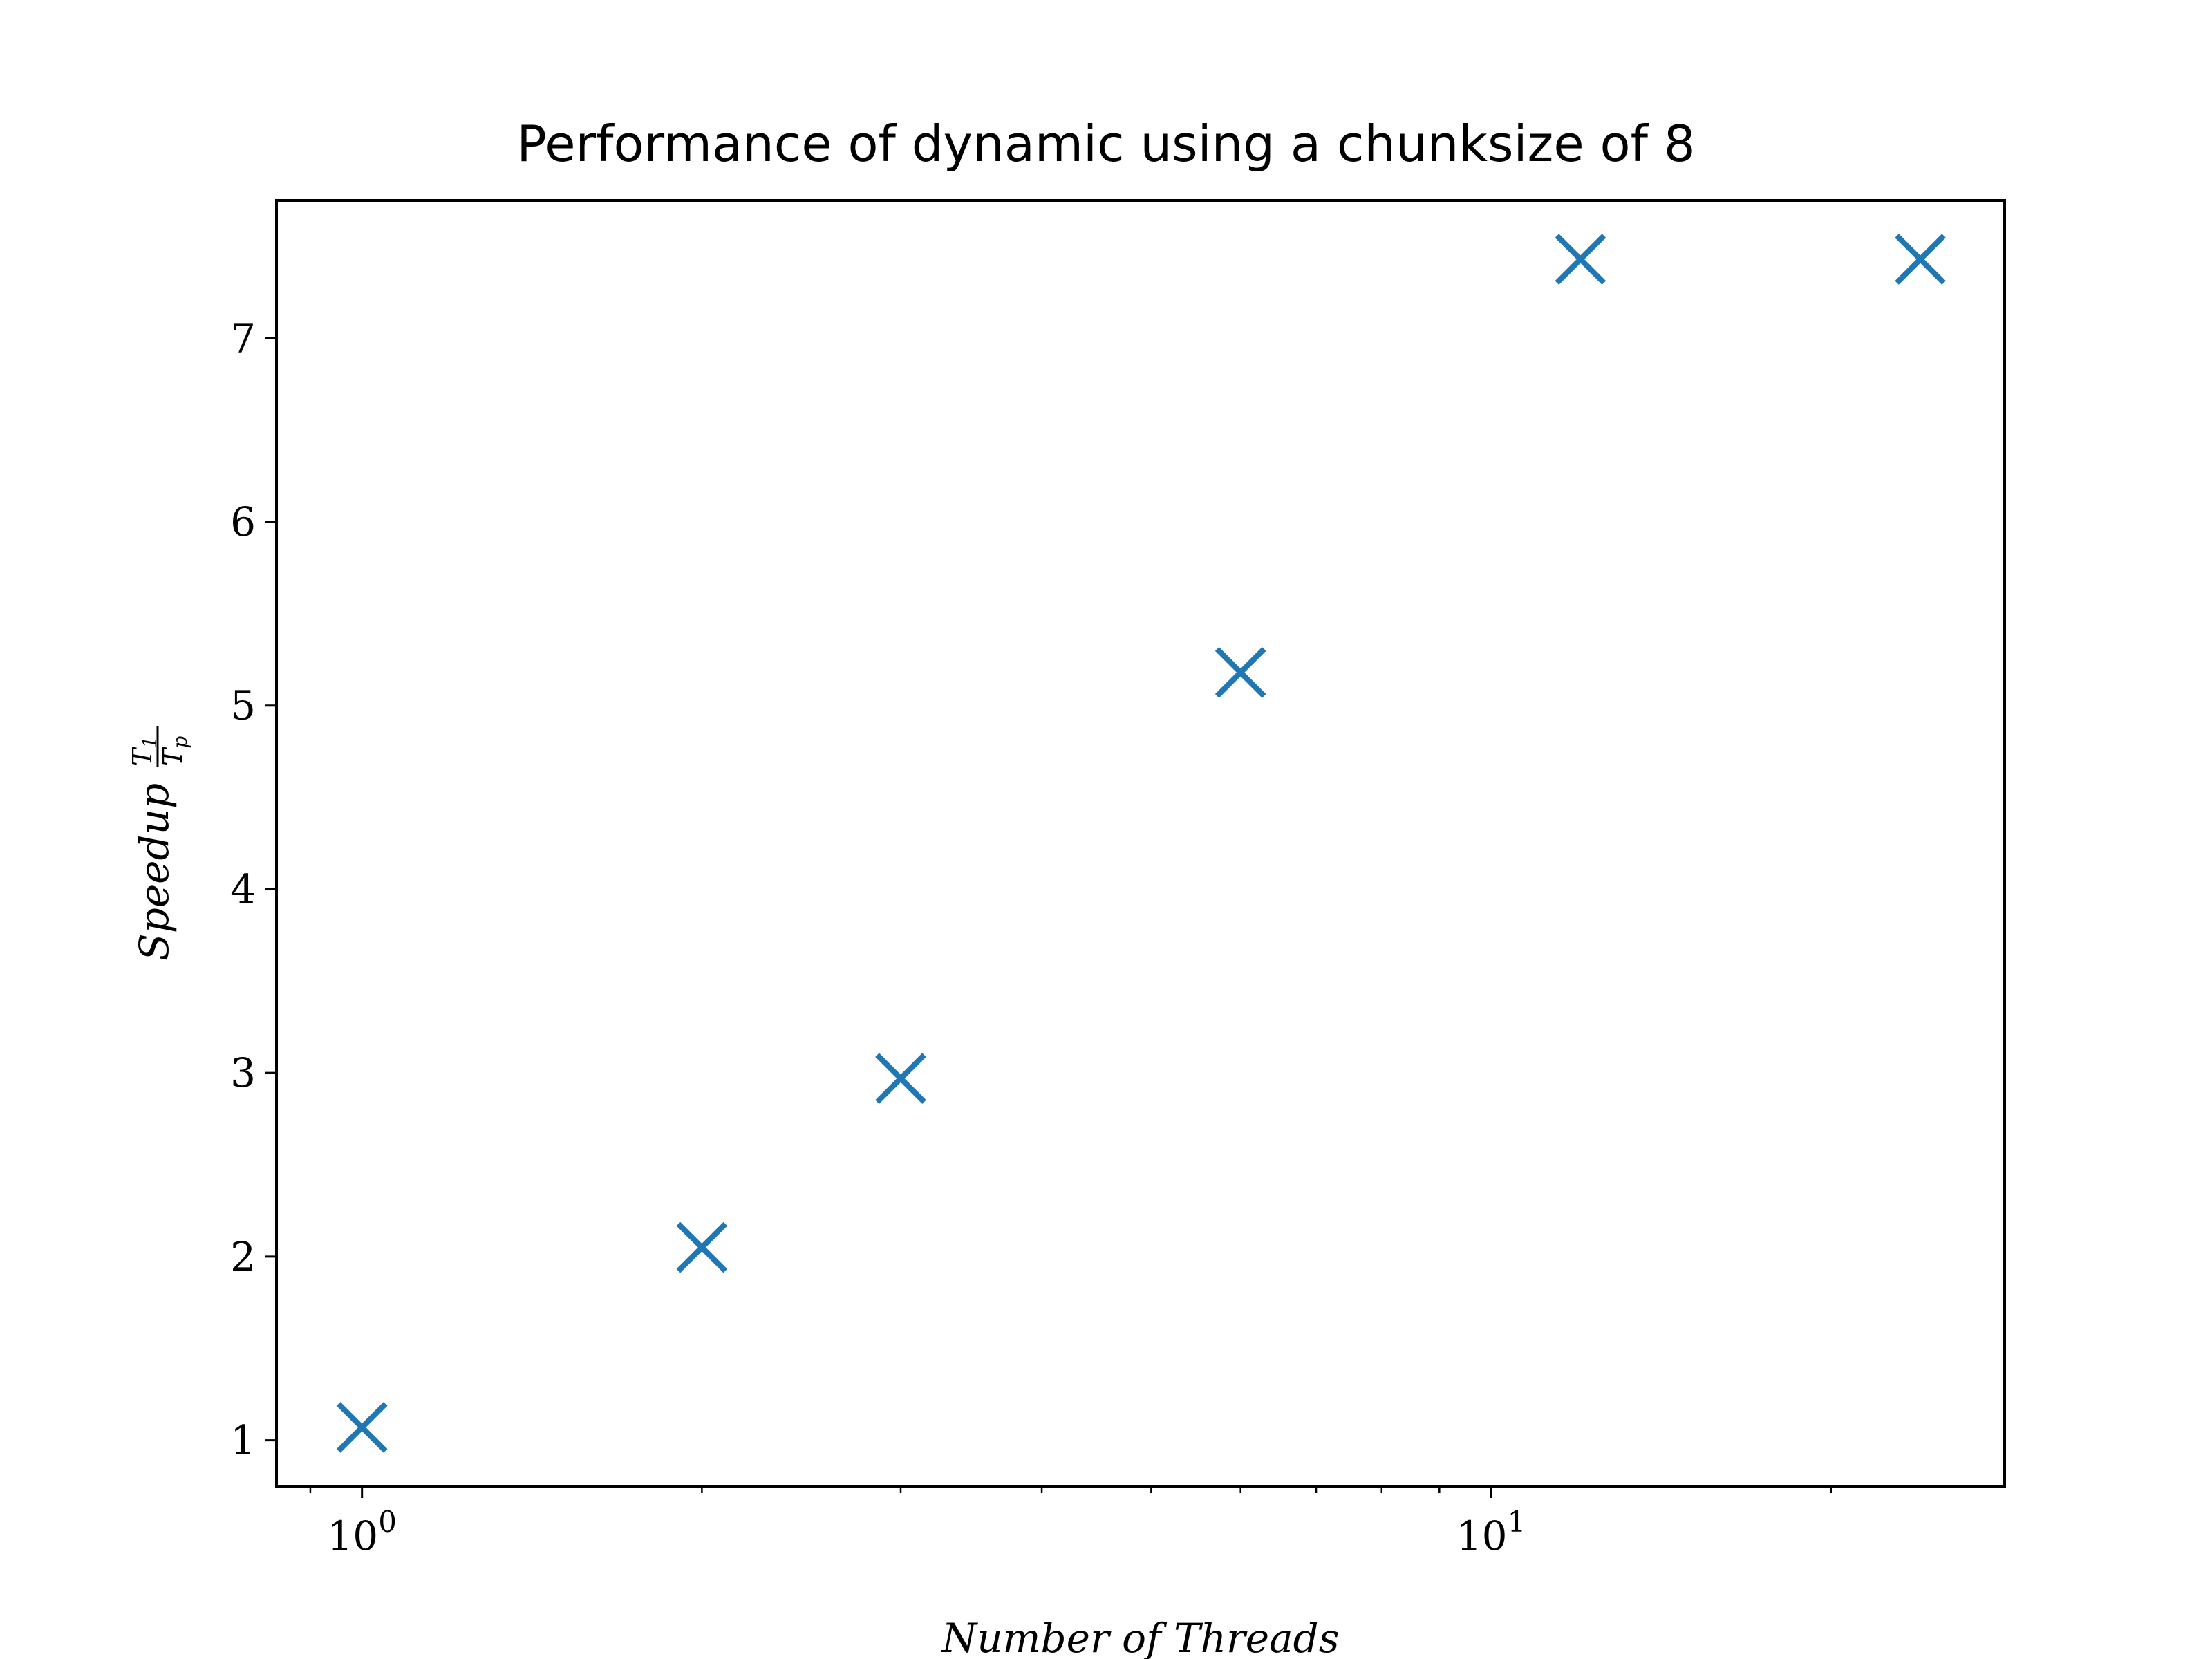 The height and width of the screenshot is (1659, 2212). I want to click on x-tick-label: 10⁰, so click(362, 1532).